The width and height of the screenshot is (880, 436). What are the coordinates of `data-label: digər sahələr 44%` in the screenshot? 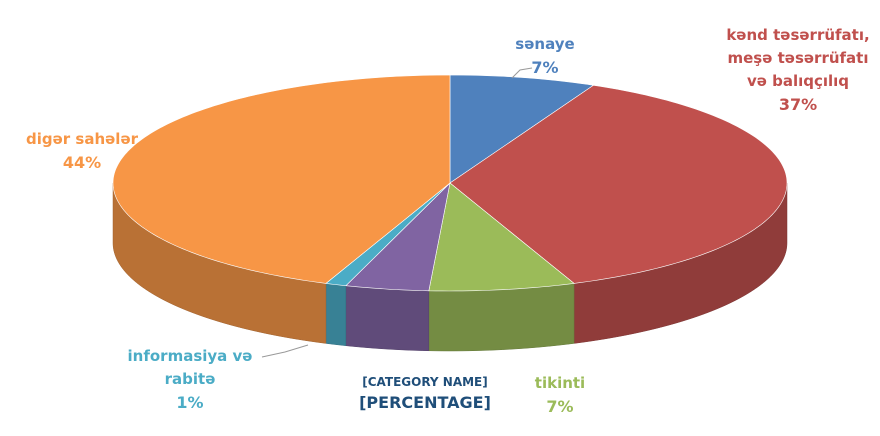 It's located at (83, 151).